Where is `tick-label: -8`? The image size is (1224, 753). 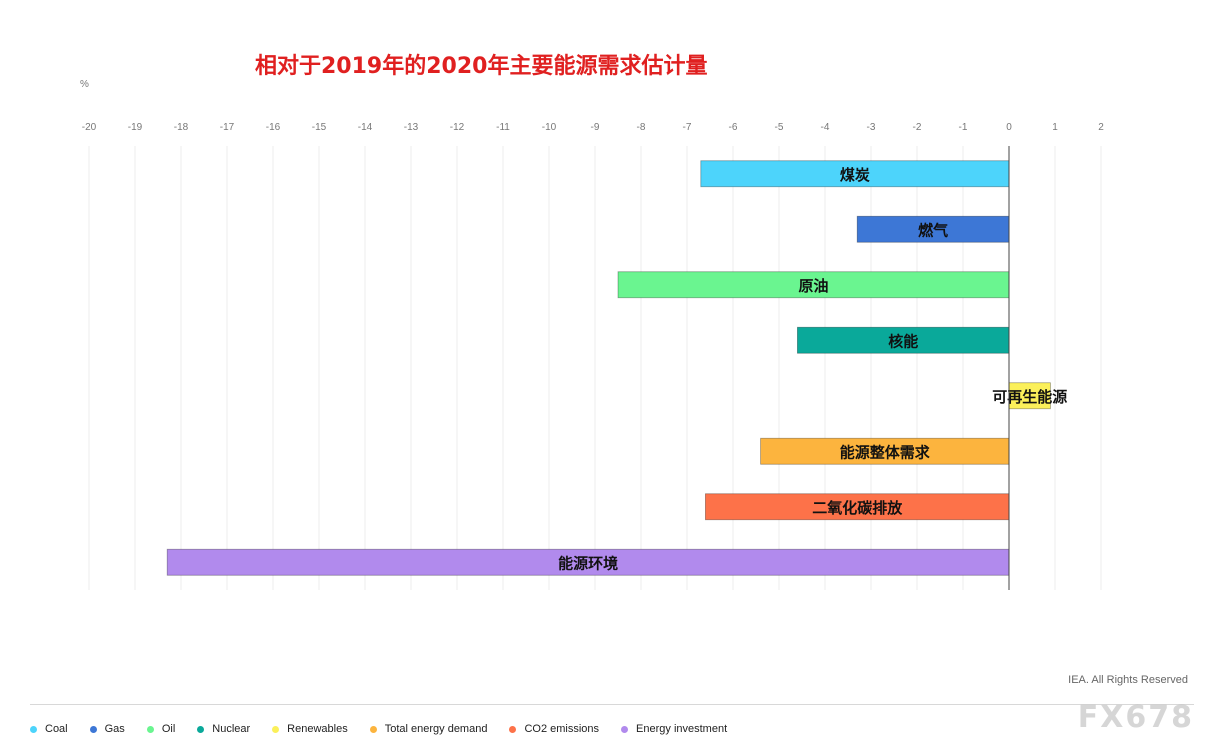 tick-label: -8 is located at coordinates (641, 127).